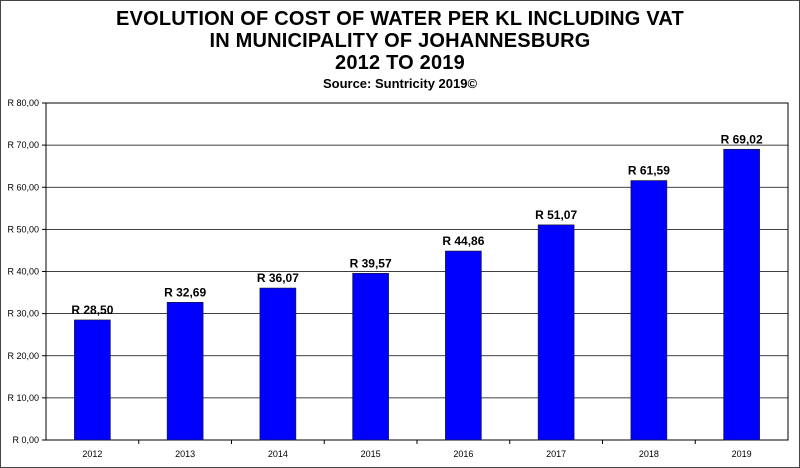 The width and height of the screenshot is (800, 468). Describe the element at coordinates (742, 139) in the screenshot. I see `data-label: R 69,02` at that location.